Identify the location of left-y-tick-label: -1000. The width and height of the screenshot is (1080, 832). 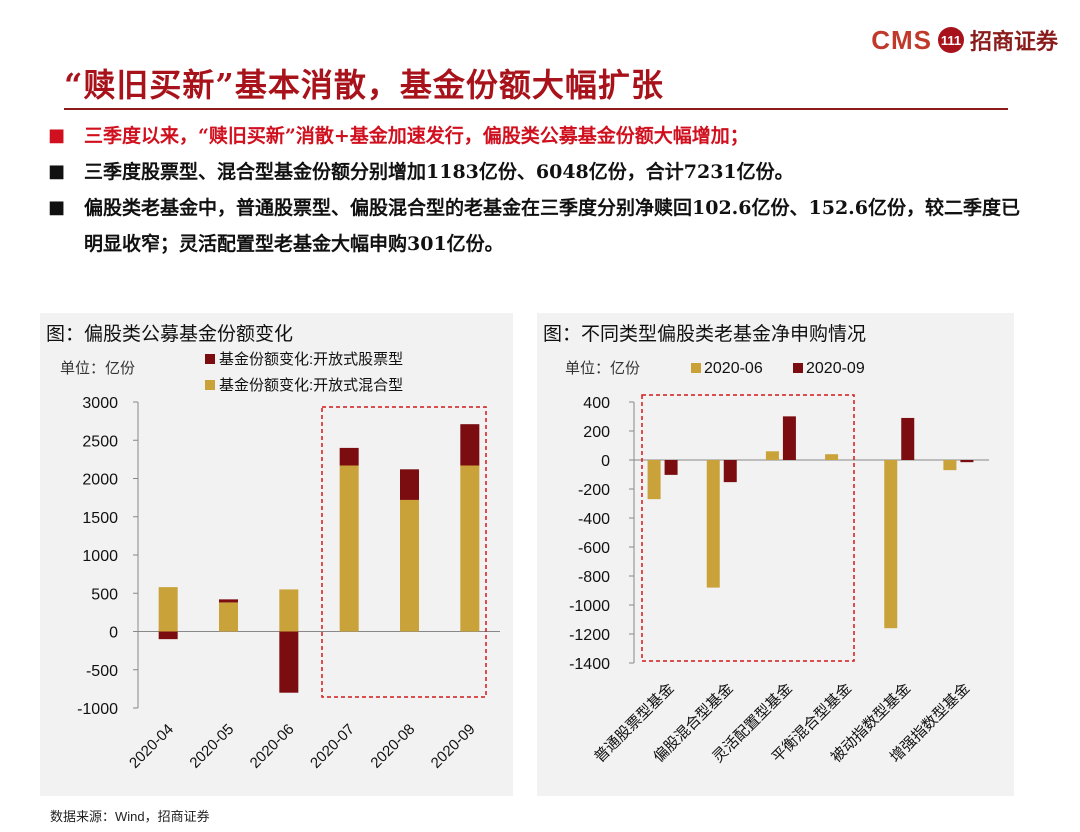
(97, 709).